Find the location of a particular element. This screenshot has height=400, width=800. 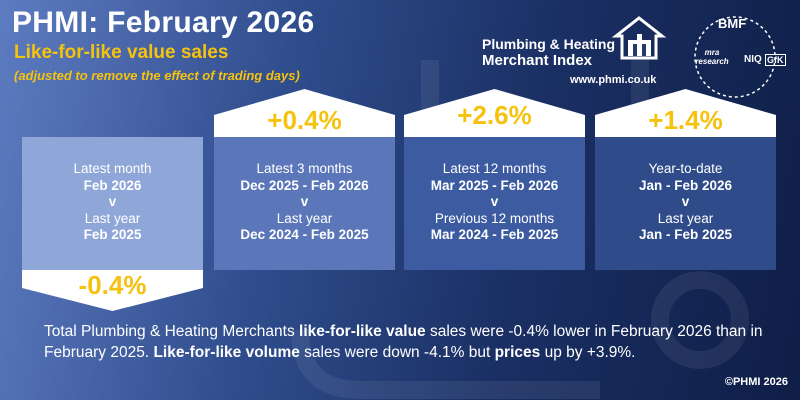

card-period: Jan - Feb 2026 is located at coordinates (685, 185).